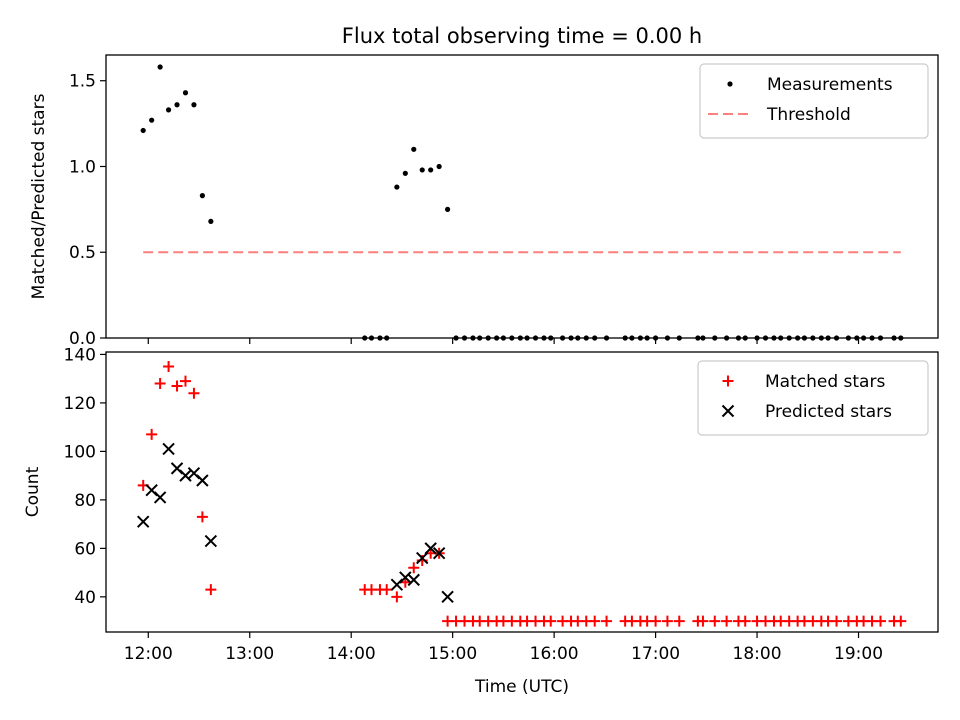 Image resolution: width=960 pixels, height=720 pixels. Describe the element at coordinates (33, 491) in the screenshot. I see `y-axis-label: Count` at that location.